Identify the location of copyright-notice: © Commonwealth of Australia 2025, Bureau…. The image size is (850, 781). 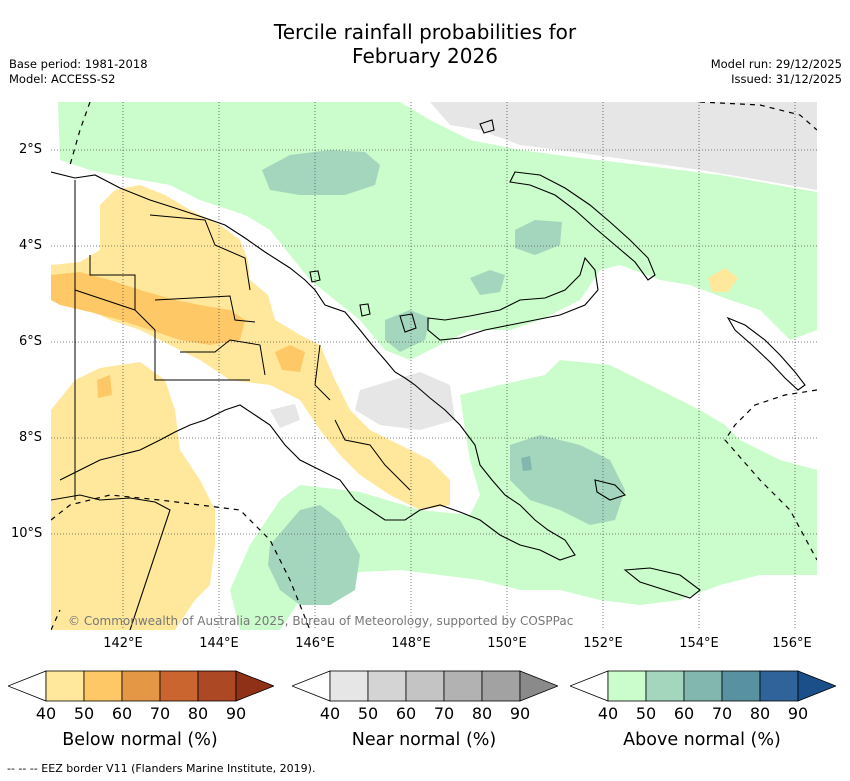
(321, 621).